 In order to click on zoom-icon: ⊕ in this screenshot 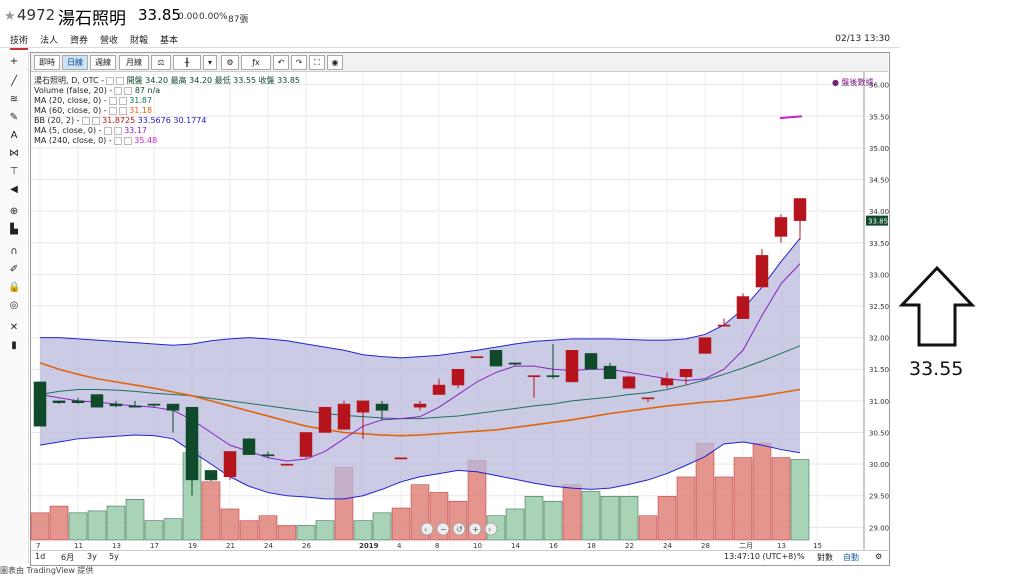, I will do `click(14, 211)`.